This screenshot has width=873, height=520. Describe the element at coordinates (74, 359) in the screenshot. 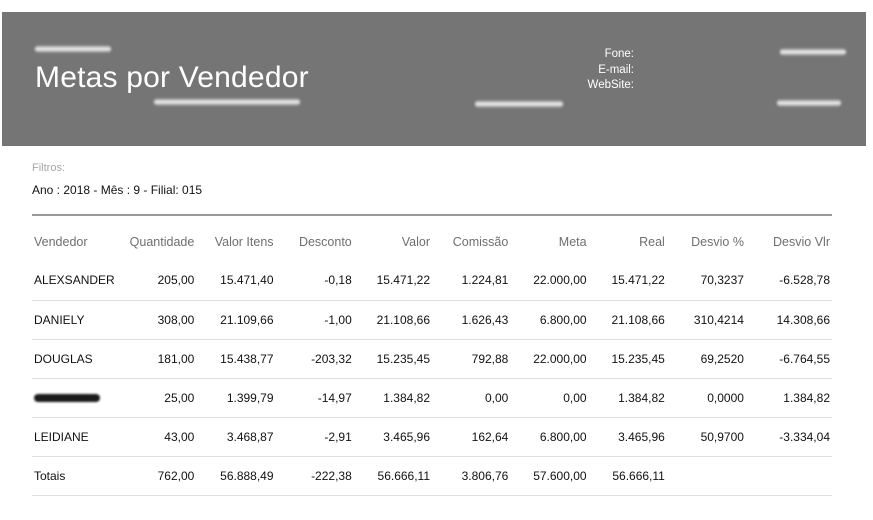

I see `cell-vendedor: DOUGLAS` at that location.